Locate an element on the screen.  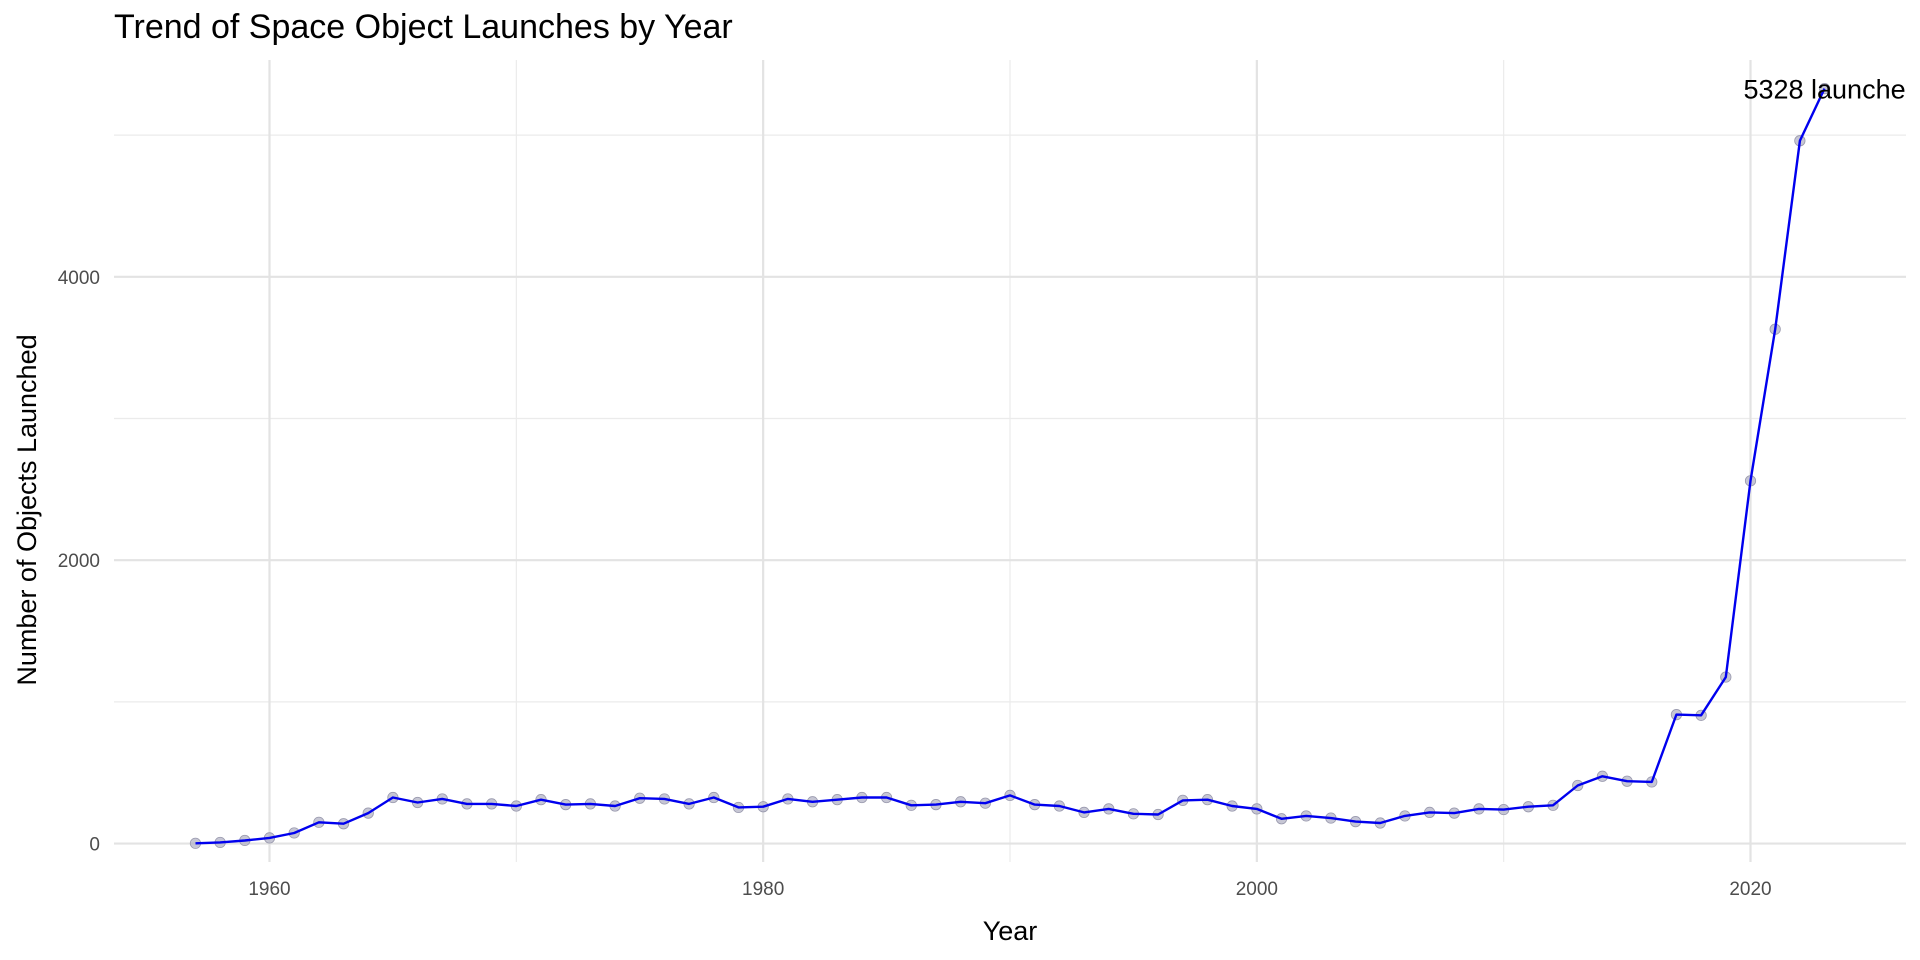
x-tick-label: 2000 is located at coordinates (1257, 889).